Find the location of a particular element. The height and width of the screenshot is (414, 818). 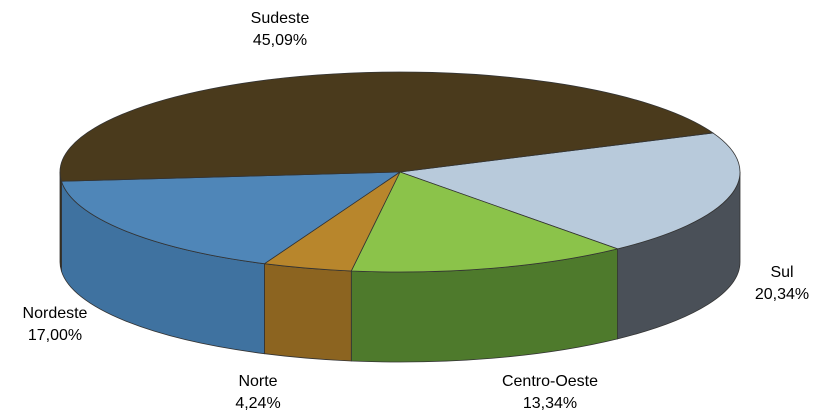

slice-value: 4,24% is located at coordinates (257, 403).